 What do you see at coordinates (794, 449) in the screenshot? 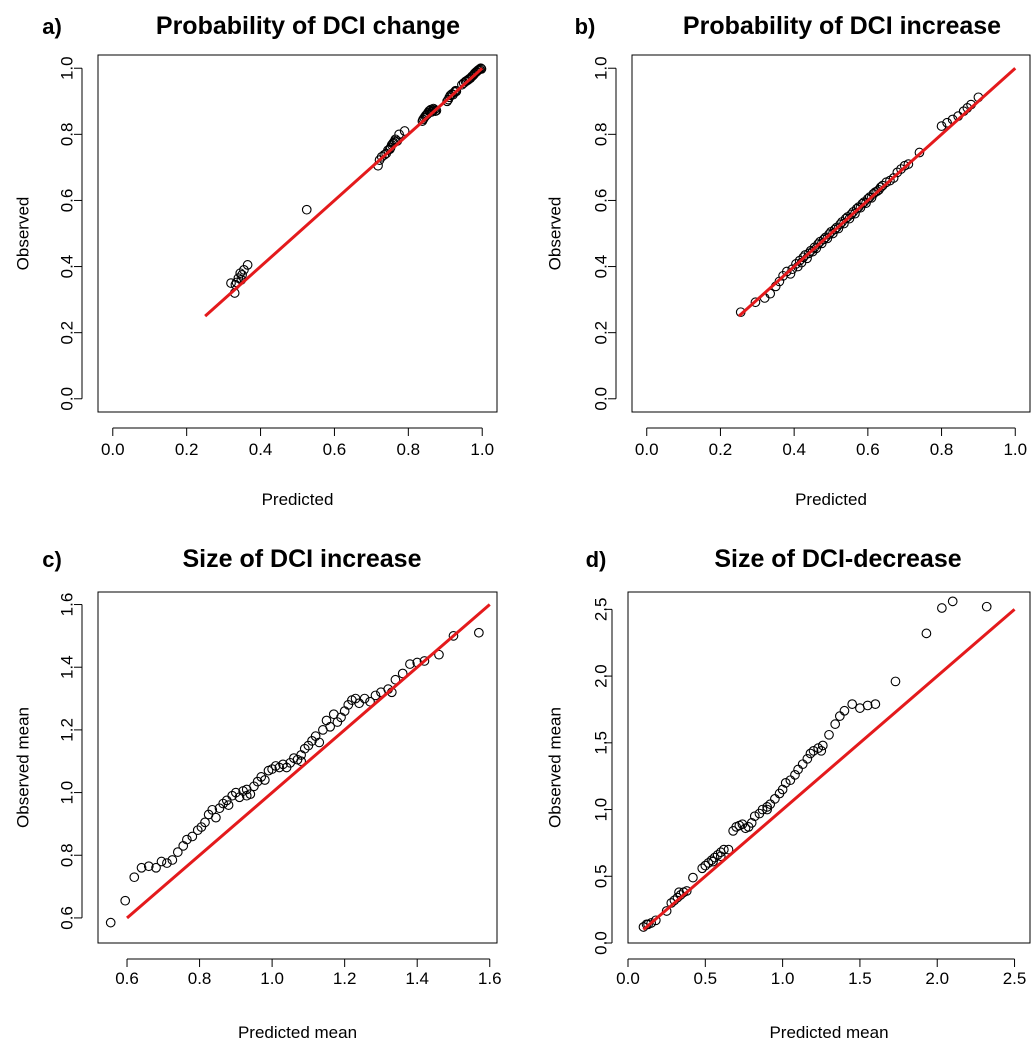
I see `x-tick-label: 0.4` at bounding box center [794, 449].